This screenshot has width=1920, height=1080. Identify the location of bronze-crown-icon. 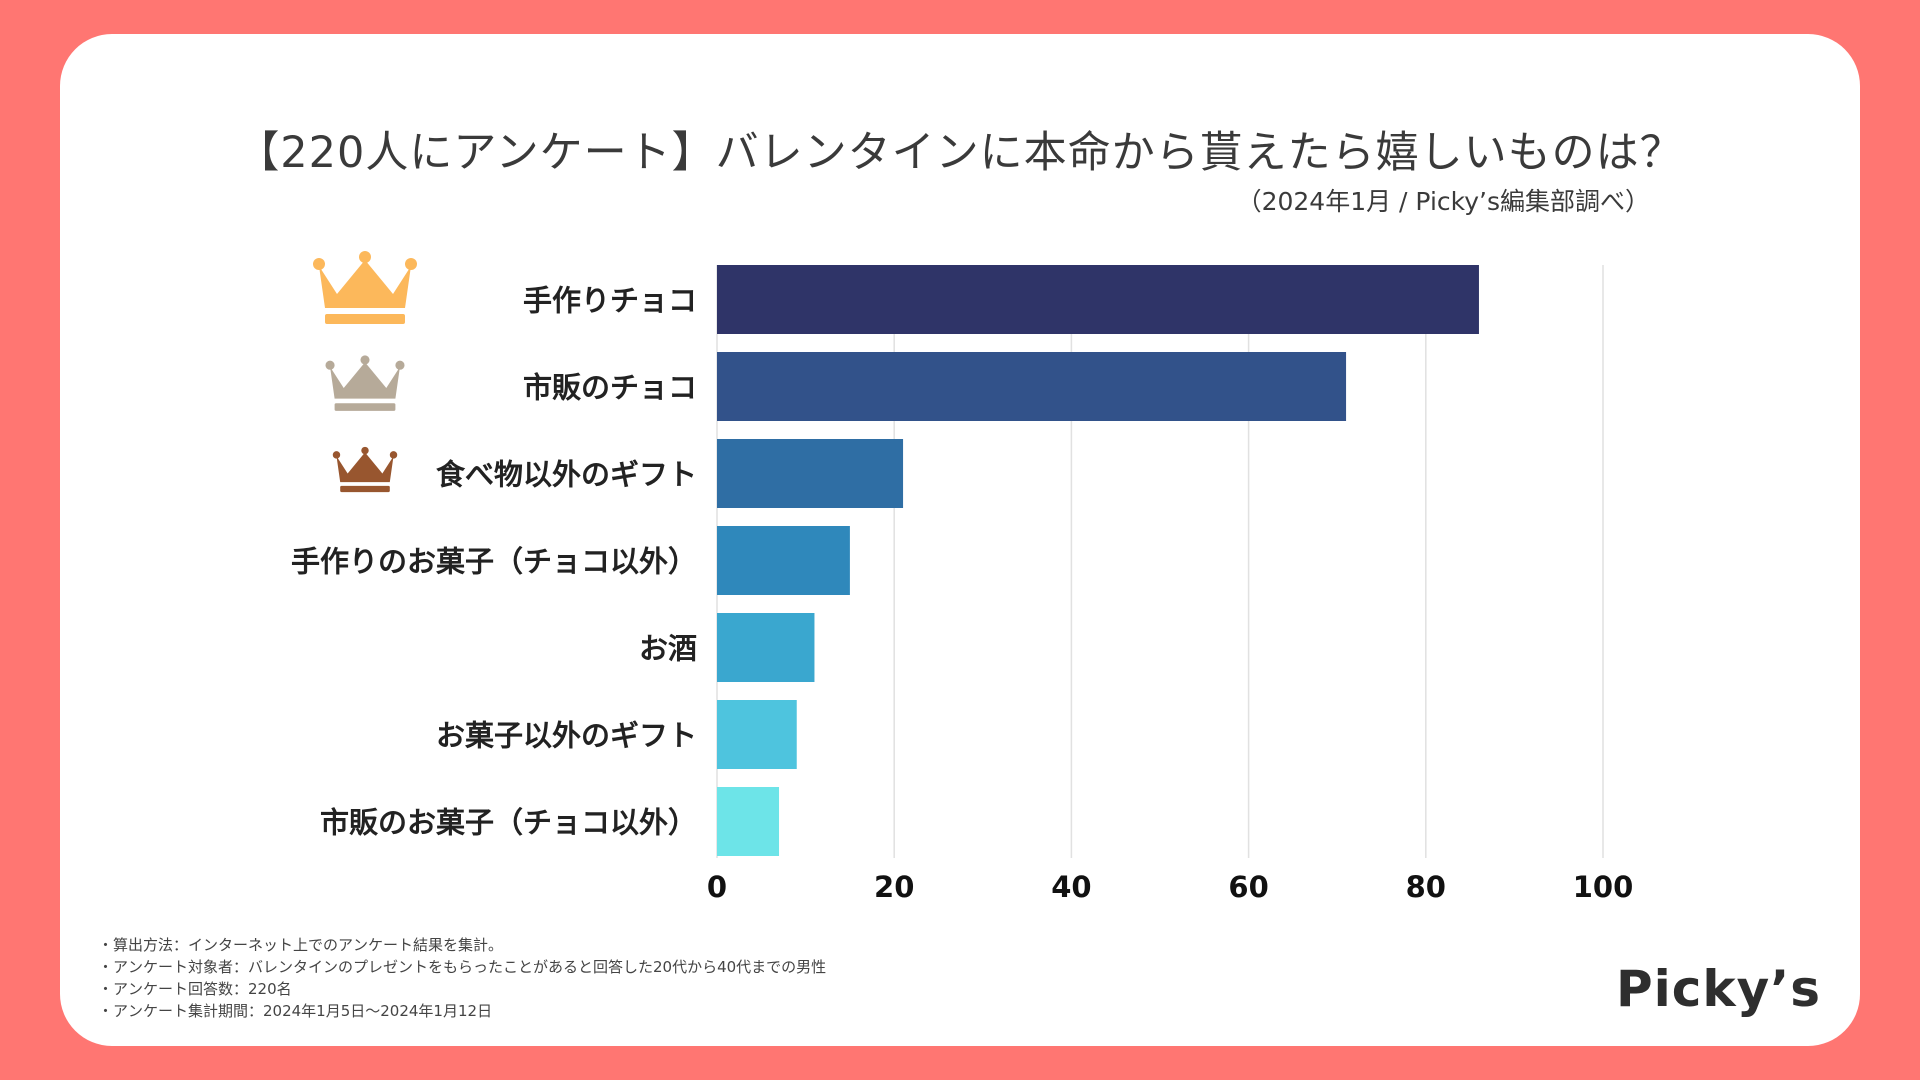
(365, 469).